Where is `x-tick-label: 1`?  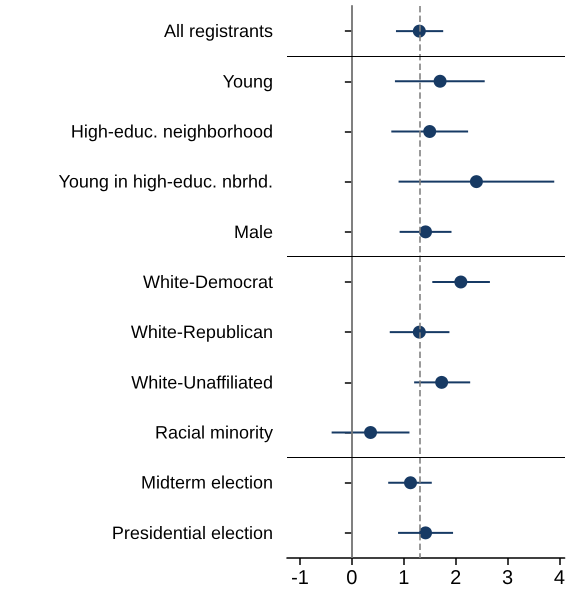
x-tick-label: 1 is located at coordinates (404, 578).